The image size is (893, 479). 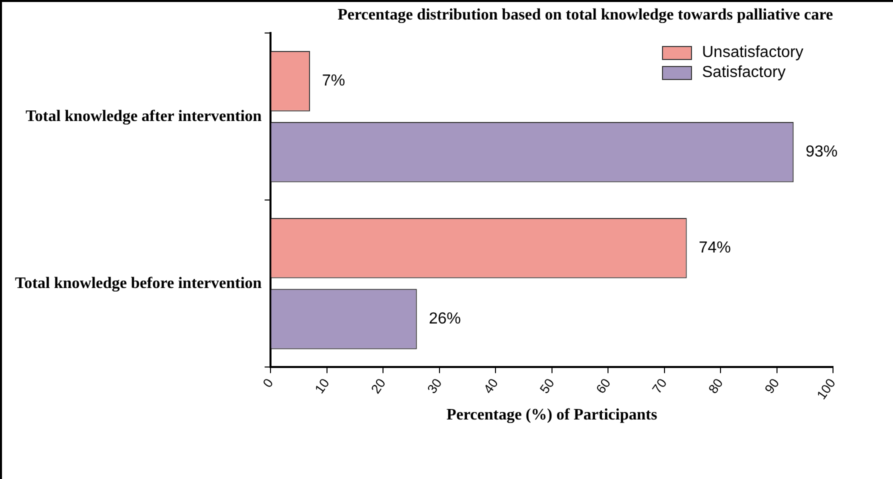 What do you see at coordinates (822, 152) in the screenshot?
I see `data-label: 93%` at bounding box center [822, 152].